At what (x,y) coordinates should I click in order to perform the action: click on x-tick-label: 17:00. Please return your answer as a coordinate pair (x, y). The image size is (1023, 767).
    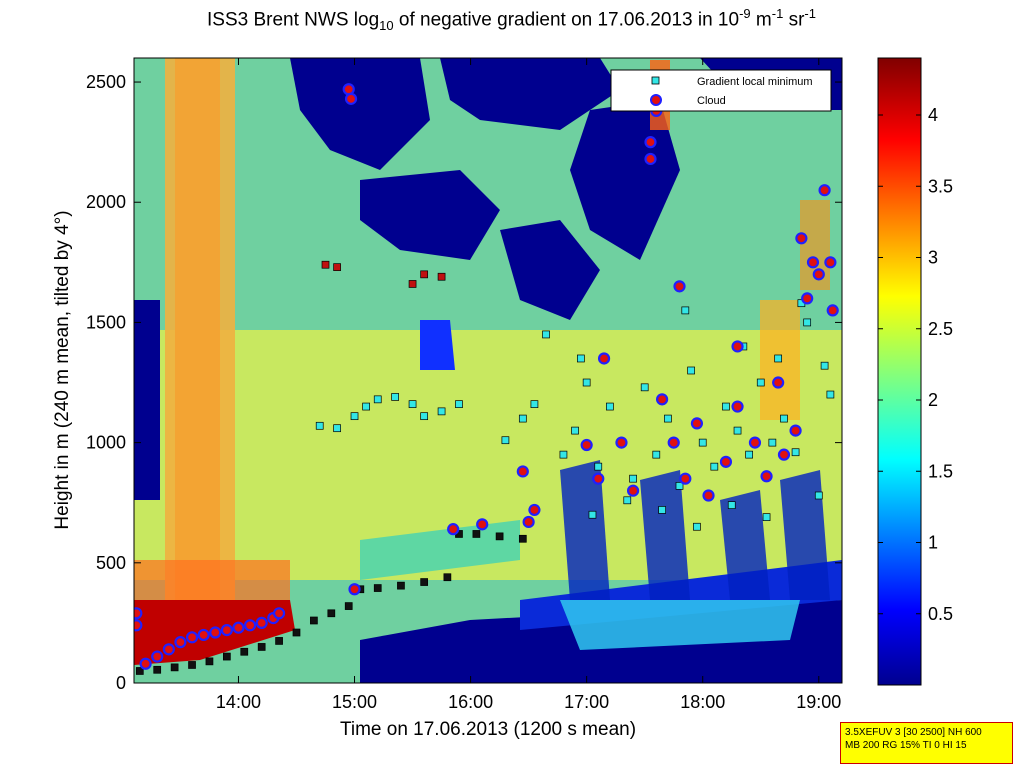
    Looking at the image, I should click on (586, 702).